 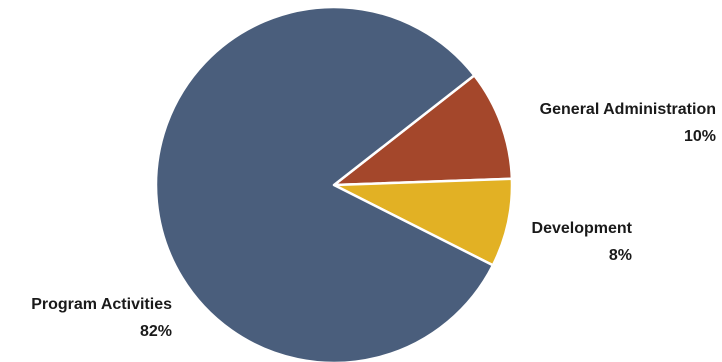 What do you see at coordinates (156, 331) in the screenshot?
I see `value-program-activities: 82%` at bounding box center [156, 331].